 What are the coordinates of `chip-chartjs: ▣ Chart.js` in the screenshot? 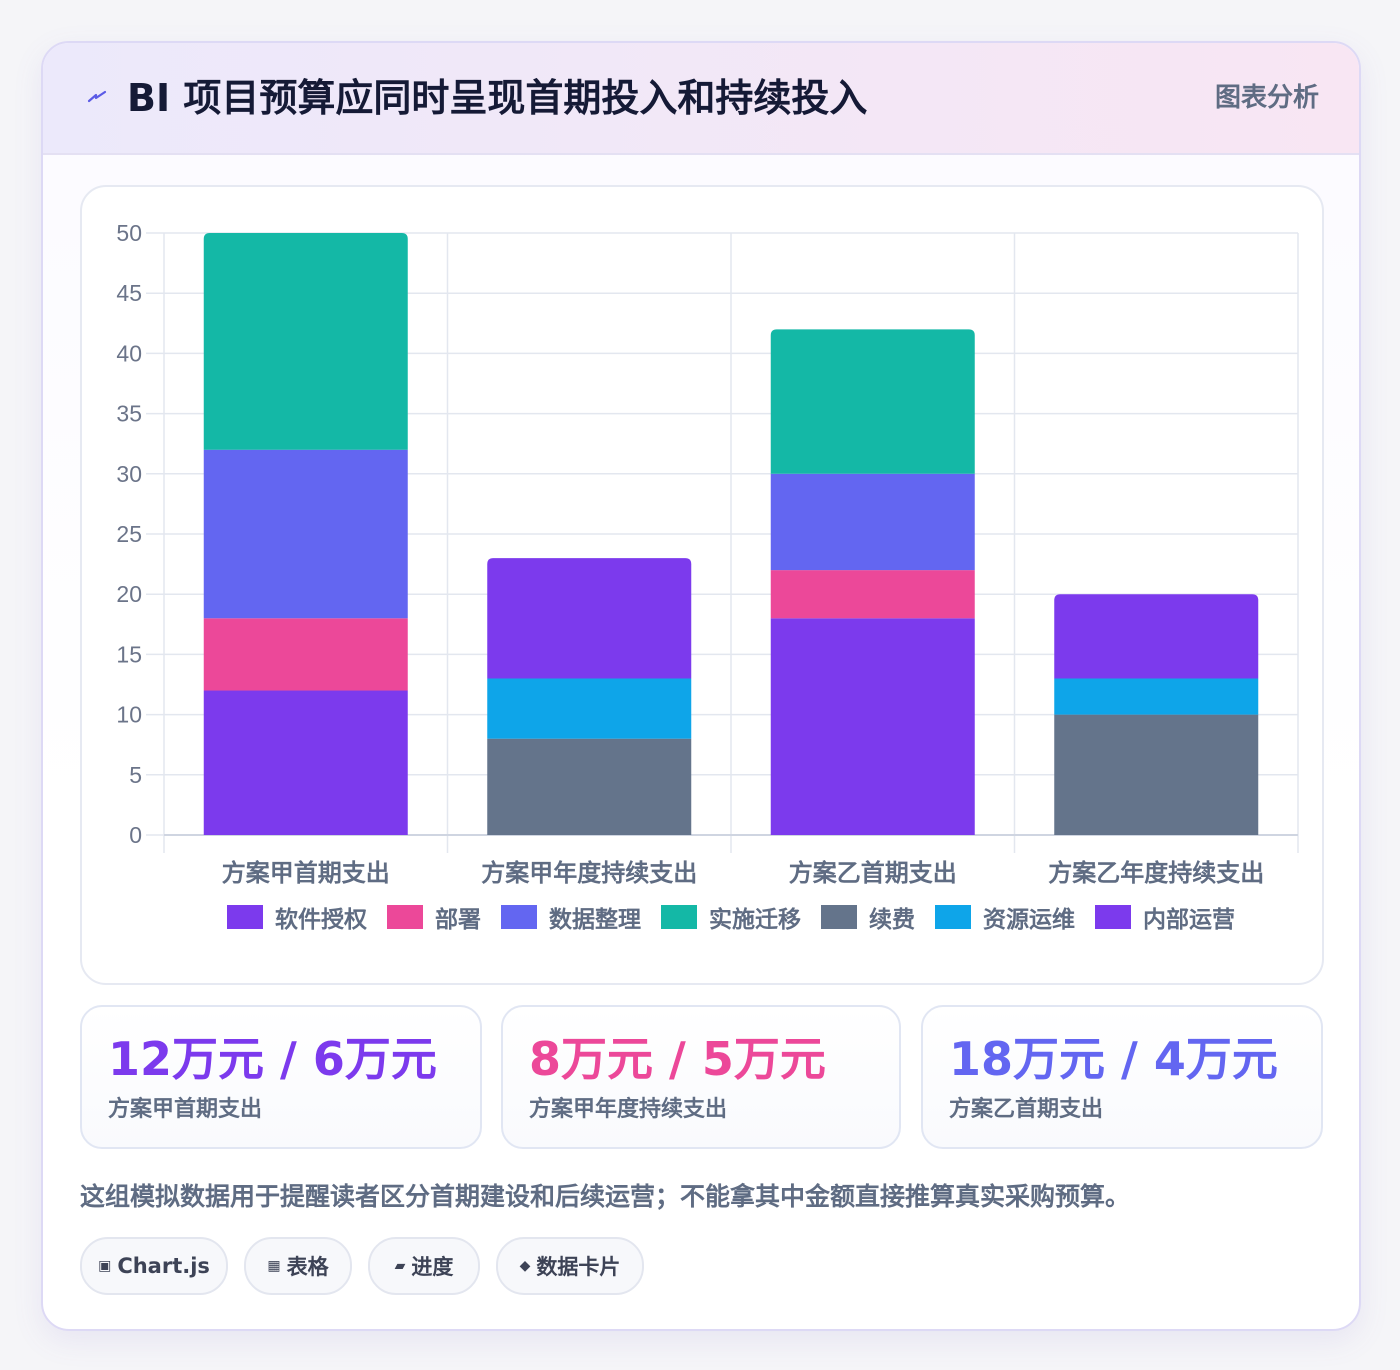 It's located at (154, 1266).